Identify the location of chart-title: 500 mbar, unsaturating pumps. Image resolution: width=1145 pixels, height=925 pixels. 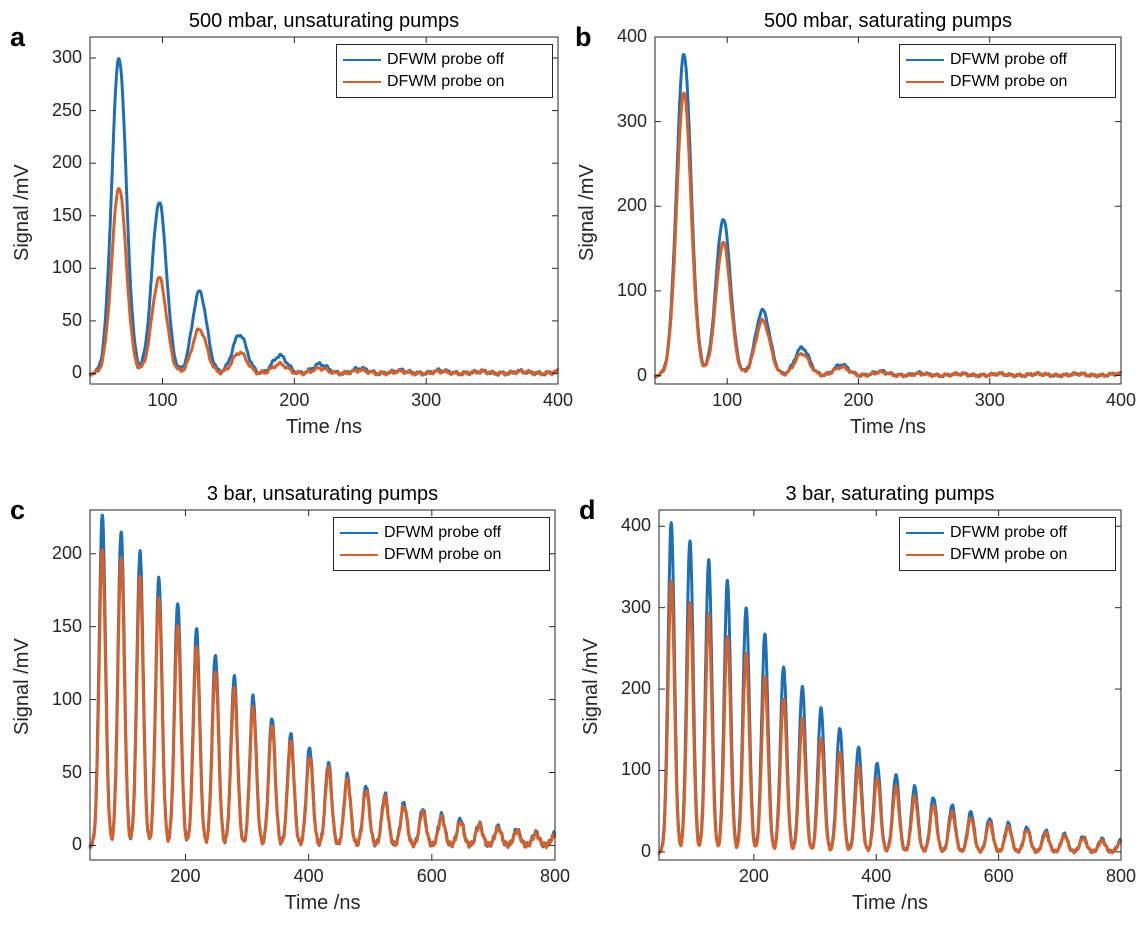
(324, 21).